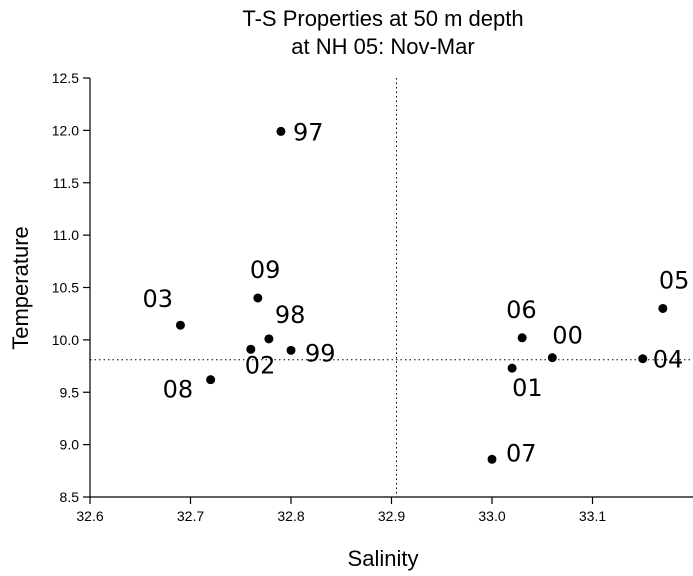 This screenshot has width=693, height=576. I want to click on y-tick-label: 11.0, so click(66, 235).